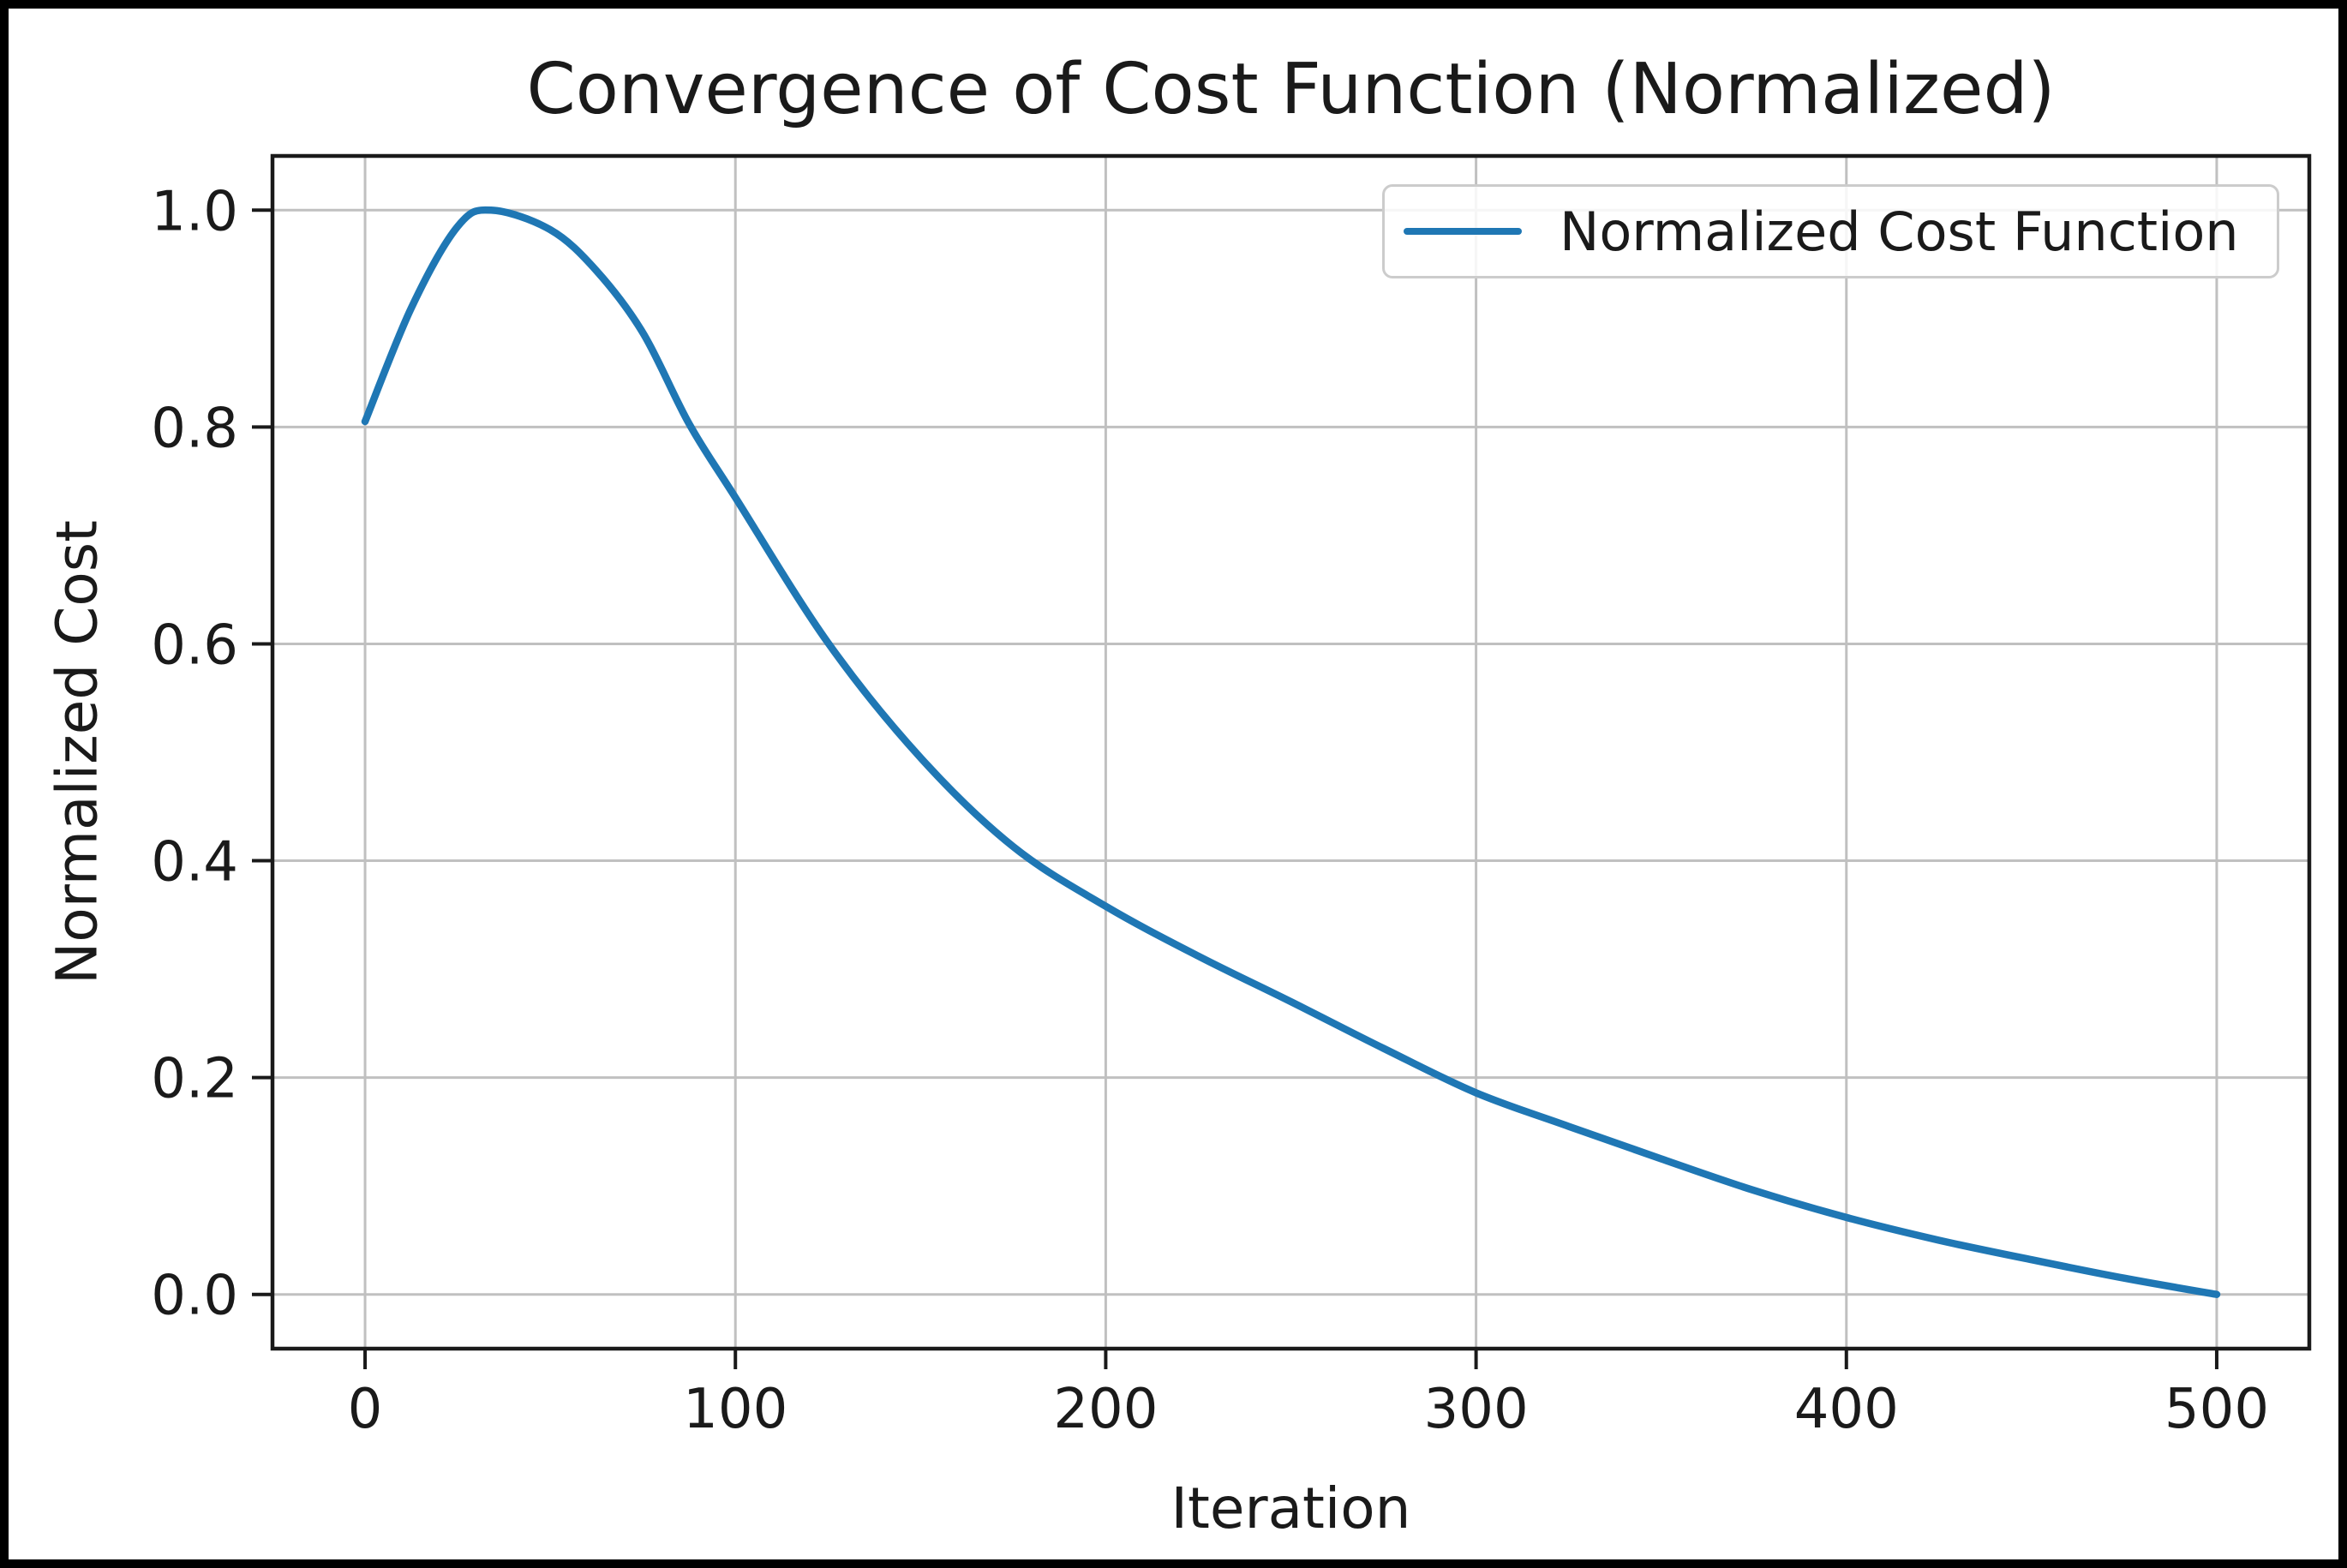 This screenshot has width=2347, height=1568. Describe the element at coordinates (365, 1410) in the screenshot. I see `x-tick-label: 0` at that location.